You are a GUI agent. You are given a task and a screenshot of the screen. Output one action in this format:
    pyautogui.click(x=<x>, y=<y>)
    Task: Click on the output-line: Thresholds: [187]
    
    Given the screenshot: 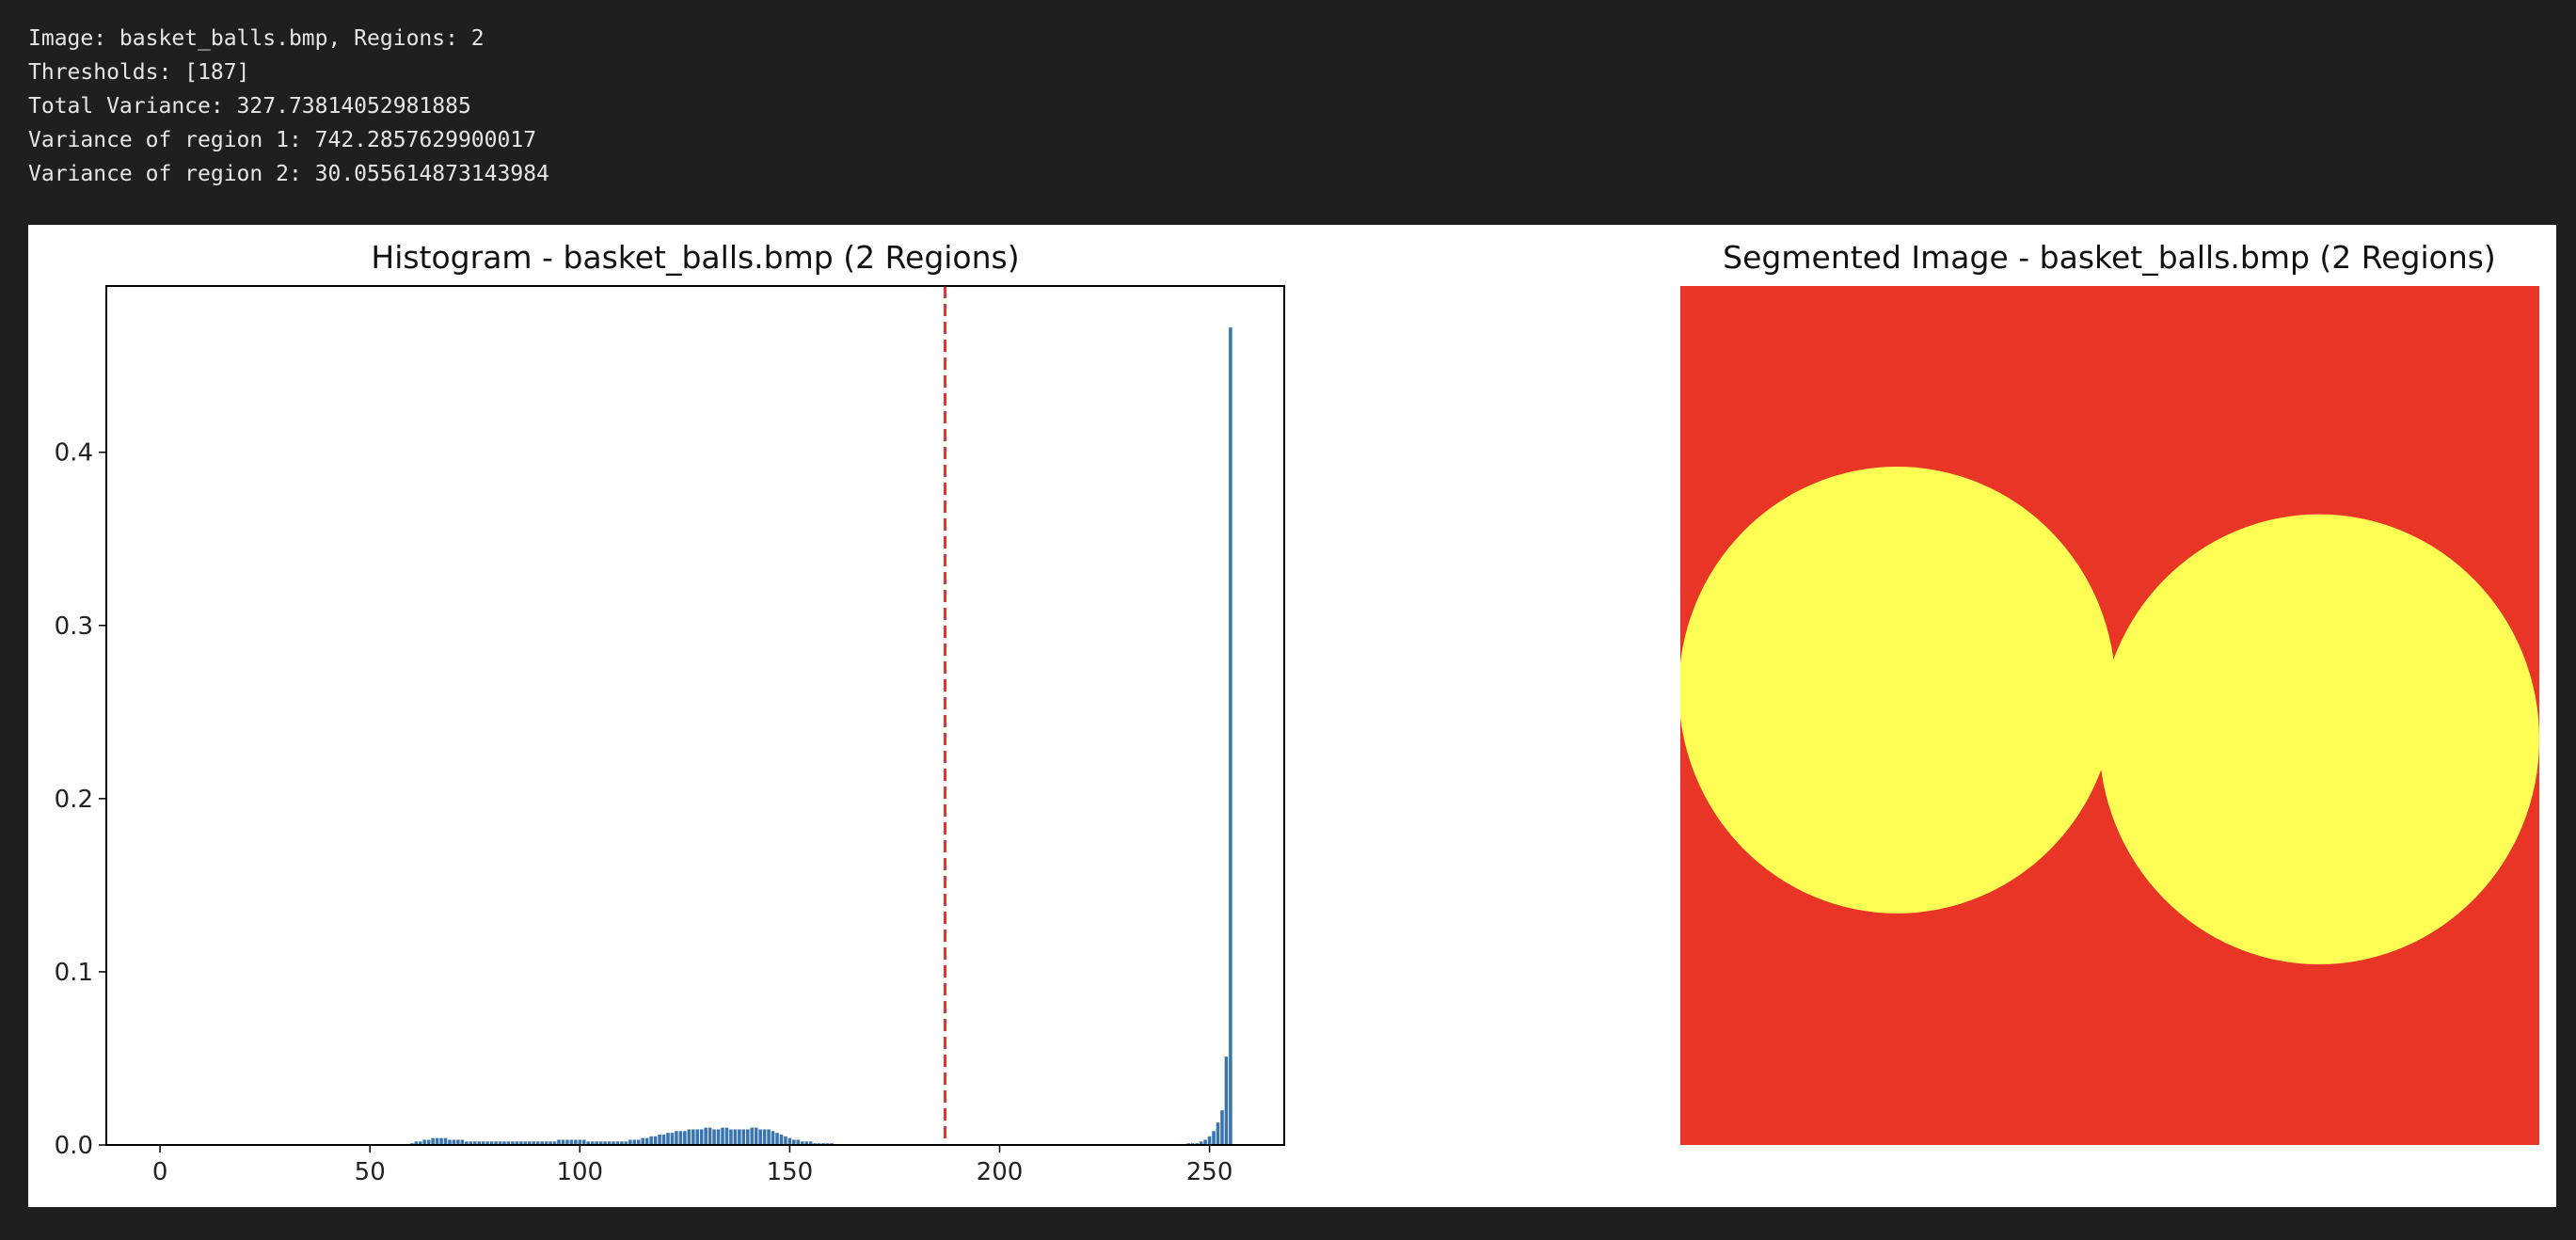 What is the action you would take?
    pyautogui.click(x=138, y=72)
    